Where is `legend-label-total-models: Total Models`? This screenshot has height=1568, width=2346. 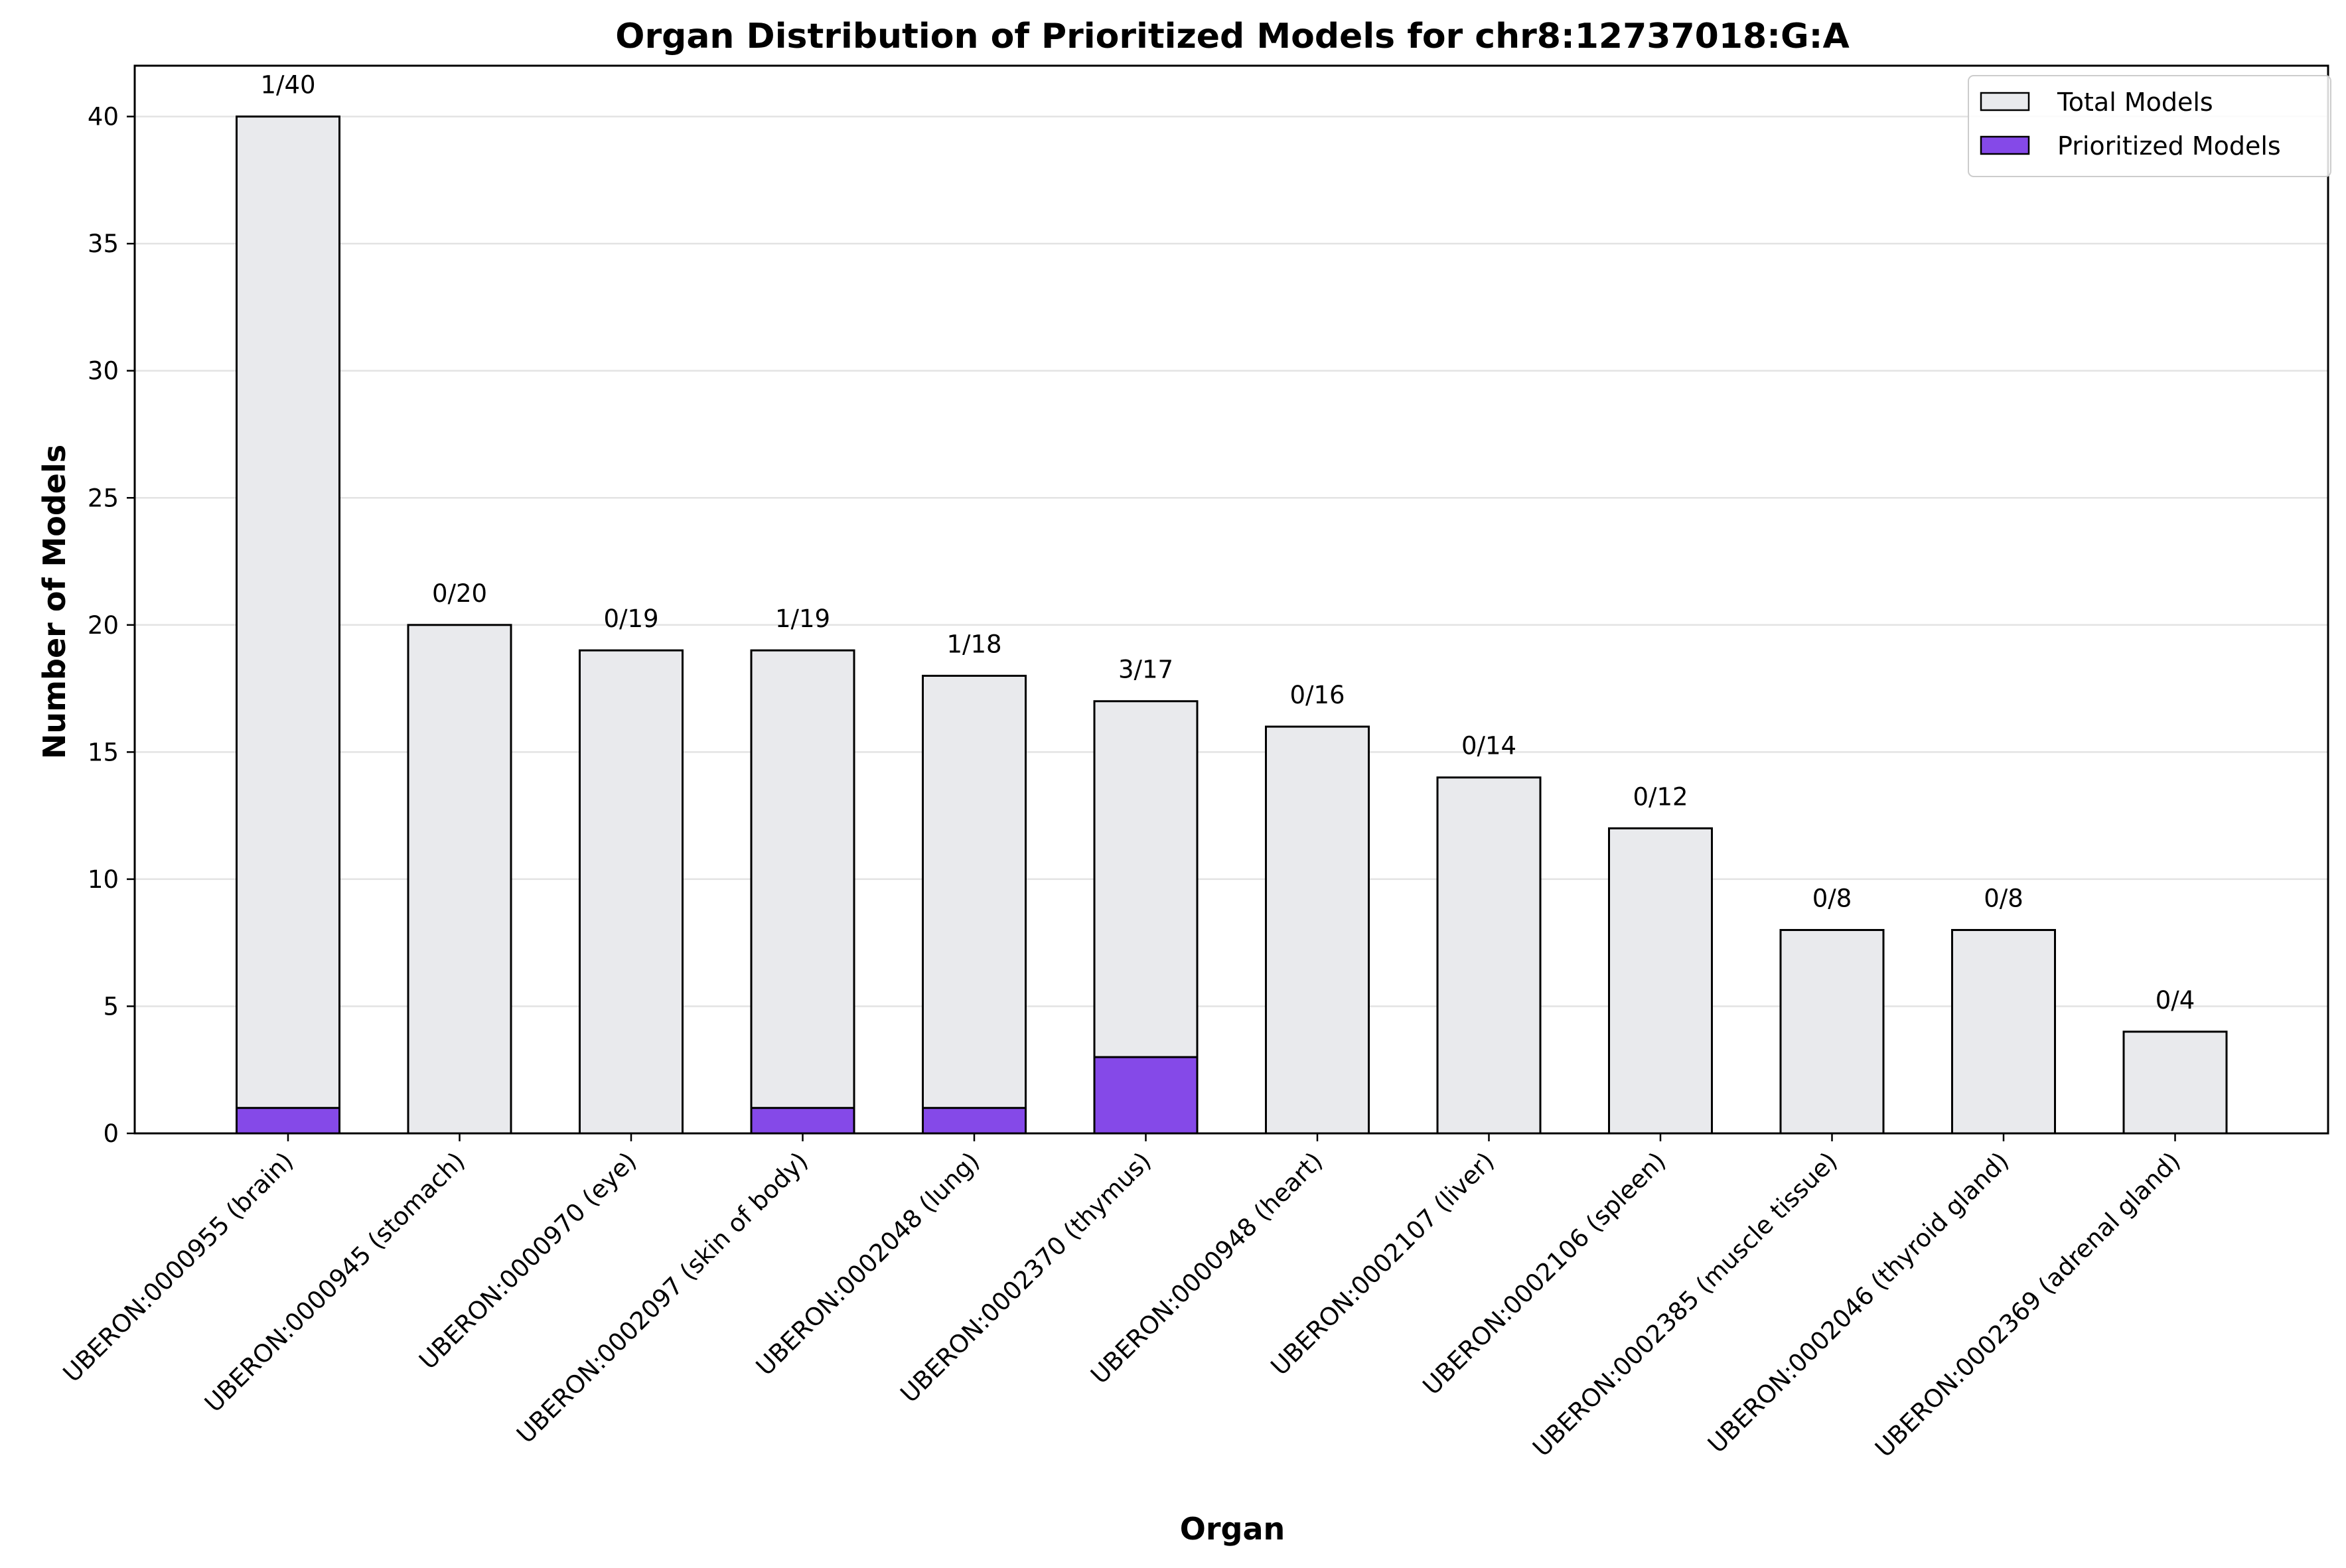
legend-label-total-models: Total Models is located at coordinates (2135, 102).